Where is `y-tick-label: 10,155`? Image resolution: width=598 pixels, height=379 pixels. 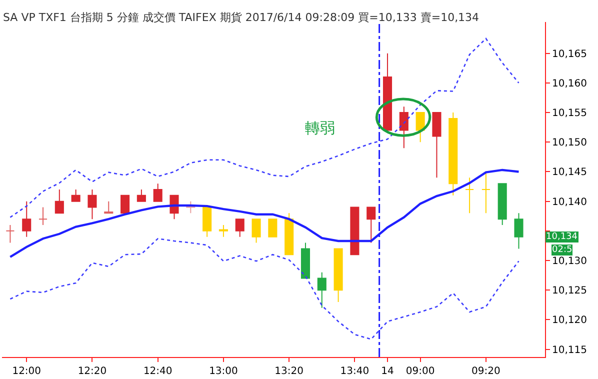 y-tick-label: 10,155 is located at coordinates (569, 114).